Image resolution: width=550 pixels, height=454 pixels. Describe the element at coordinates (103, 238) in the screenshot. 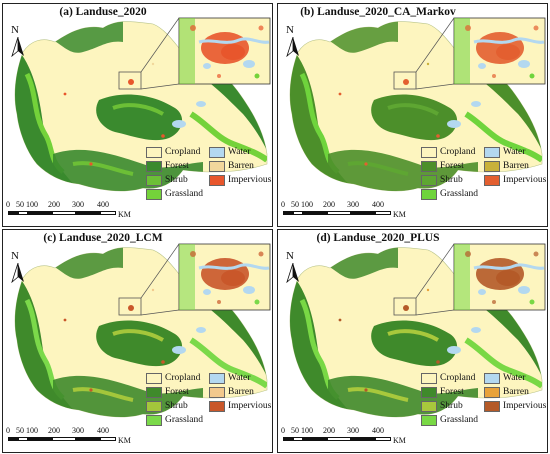

I see `panel-title: (c) Landuse_2020_LCM` at that location.